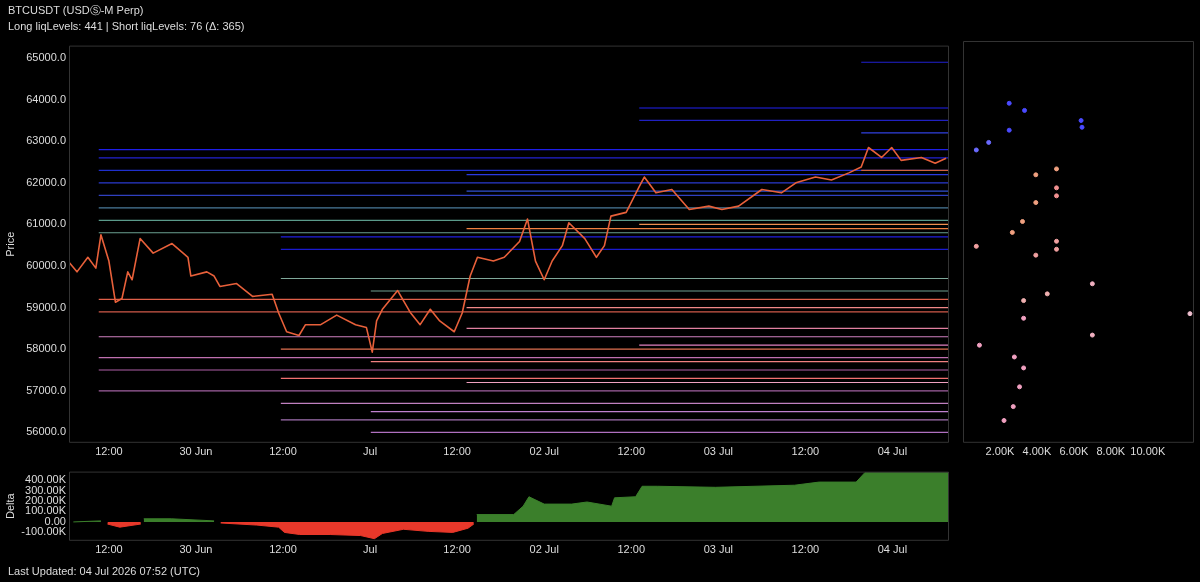 Image resolution: width=1200 pixels, height=582 pixels. What do you see at coordinates (46, 223) in the screenshot?
I see `y-tick-label: 61000.0` at bounding box center [46, 223].